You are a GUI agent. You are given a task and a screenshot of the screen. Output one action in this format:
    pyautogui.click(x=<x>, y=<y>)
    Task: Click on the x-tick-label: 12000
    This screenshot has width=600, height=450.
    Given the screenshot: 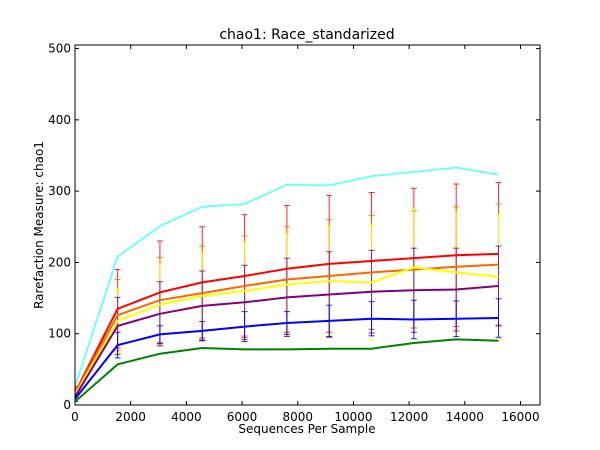 What is the action you would take?
    pyautogui.click(x=409, y=417)
    